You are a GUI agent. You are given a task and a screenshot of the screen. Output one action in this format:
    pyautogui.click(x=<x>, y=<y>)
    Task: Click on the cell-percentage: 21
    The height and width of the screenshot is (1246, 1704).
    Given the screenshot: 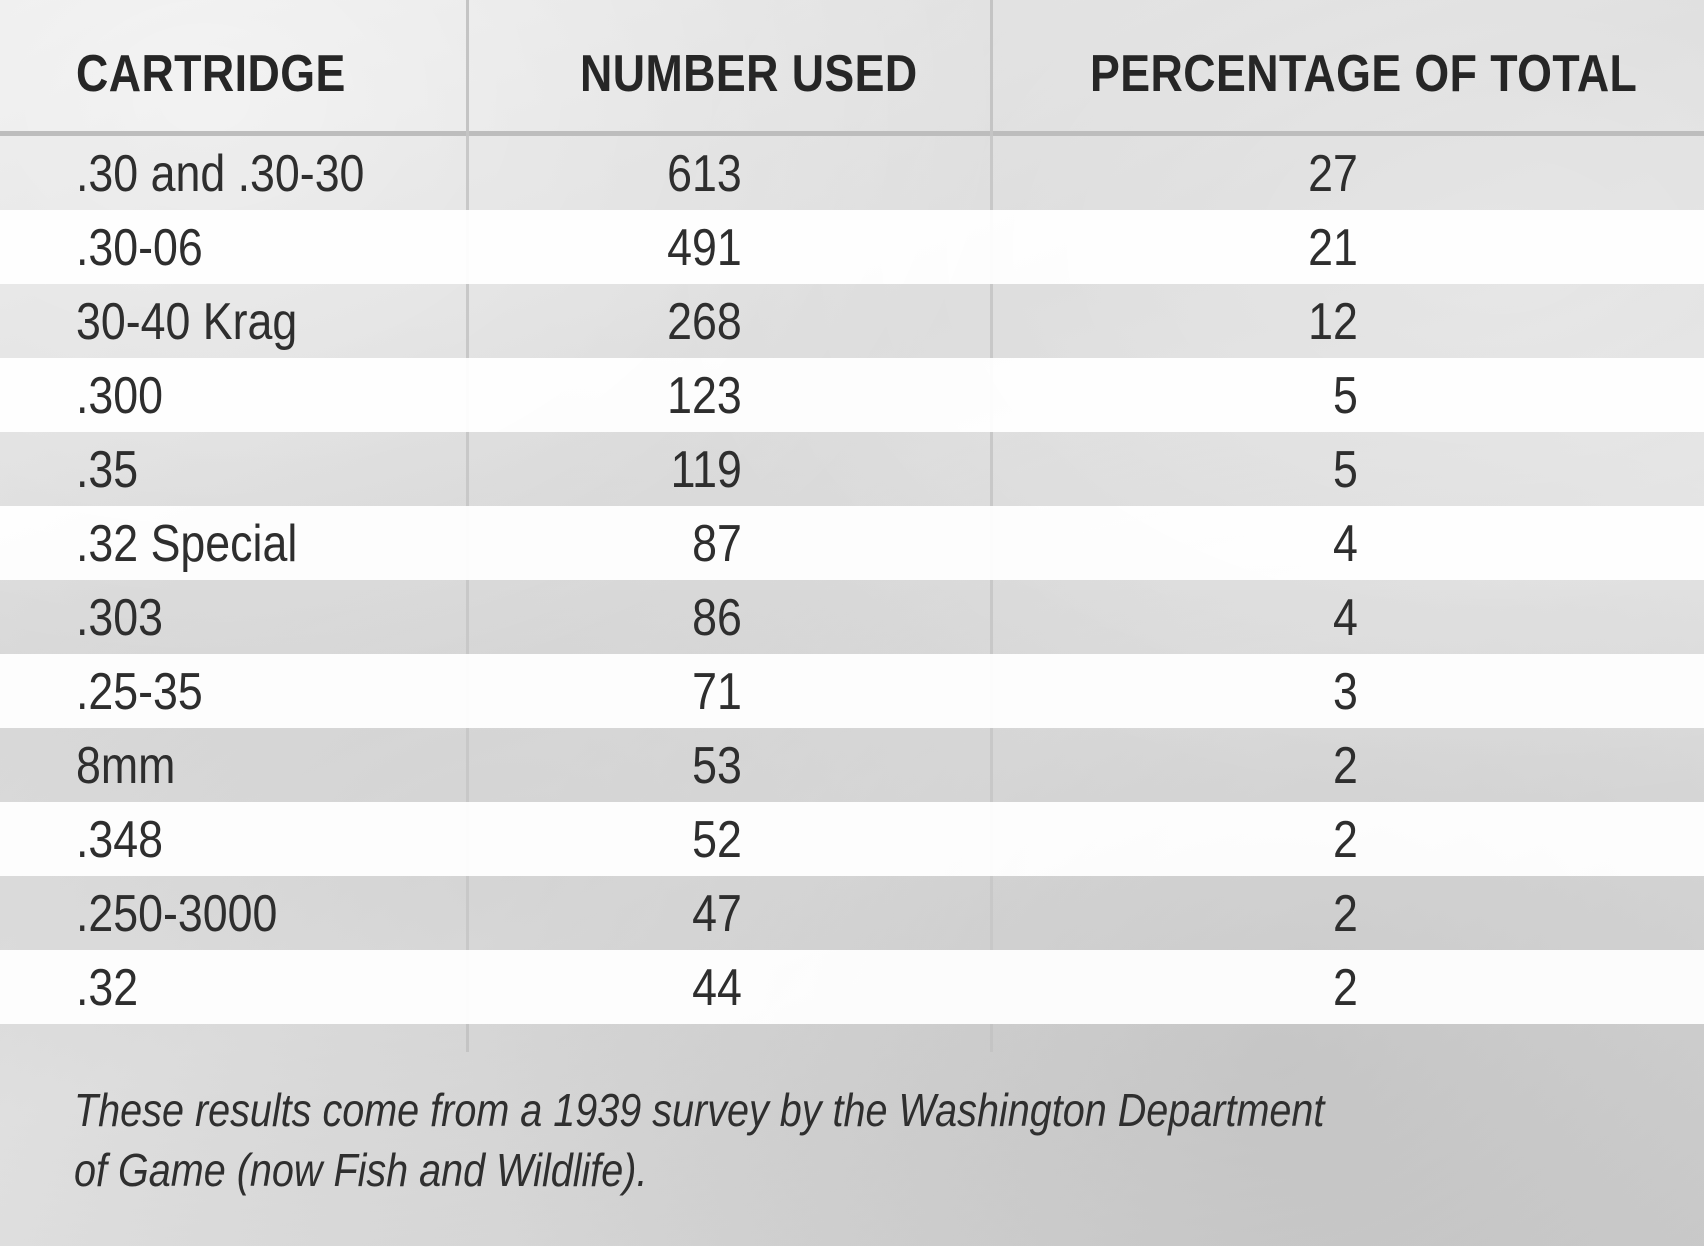 What is the action you would take?
    pyautogui.click(x=1333, y=248)
    